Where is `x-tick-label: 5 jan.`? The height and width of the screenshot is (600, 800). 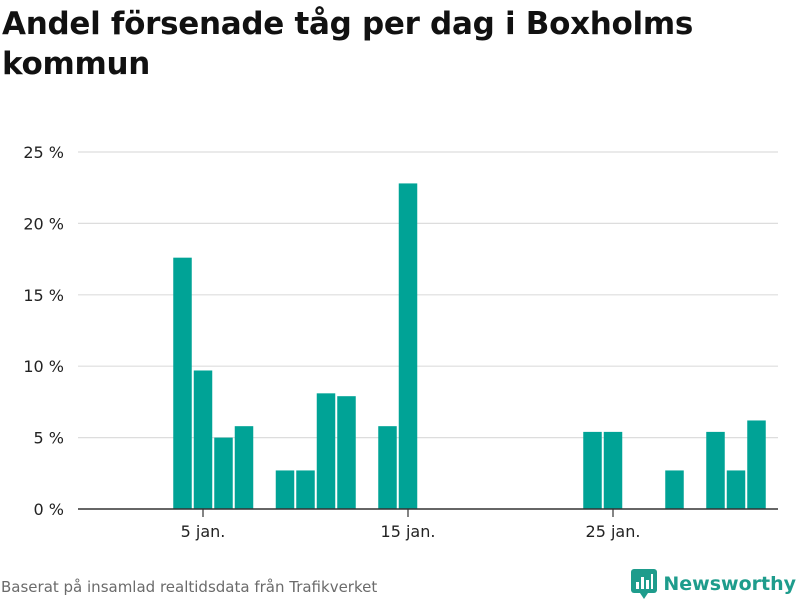 x-tick-label: 5 jan. is located at coordinates (203, 531).